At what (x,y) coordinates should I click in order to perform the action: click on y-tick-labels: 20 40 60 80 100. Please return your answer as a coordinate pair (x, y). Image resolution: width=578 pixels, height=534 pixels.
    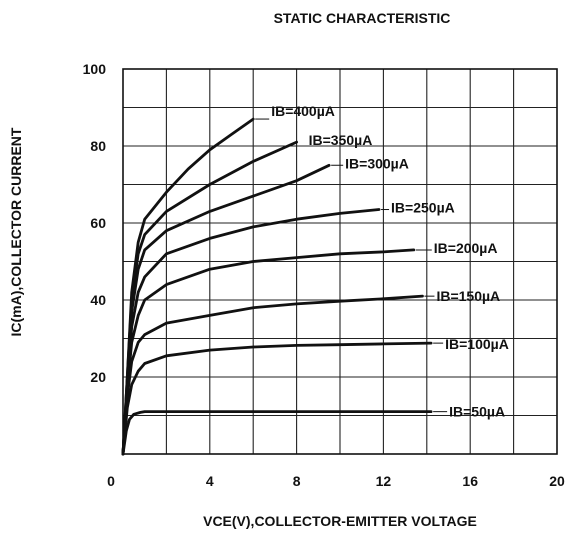
    Looking at the image, I should click on (95, 223).